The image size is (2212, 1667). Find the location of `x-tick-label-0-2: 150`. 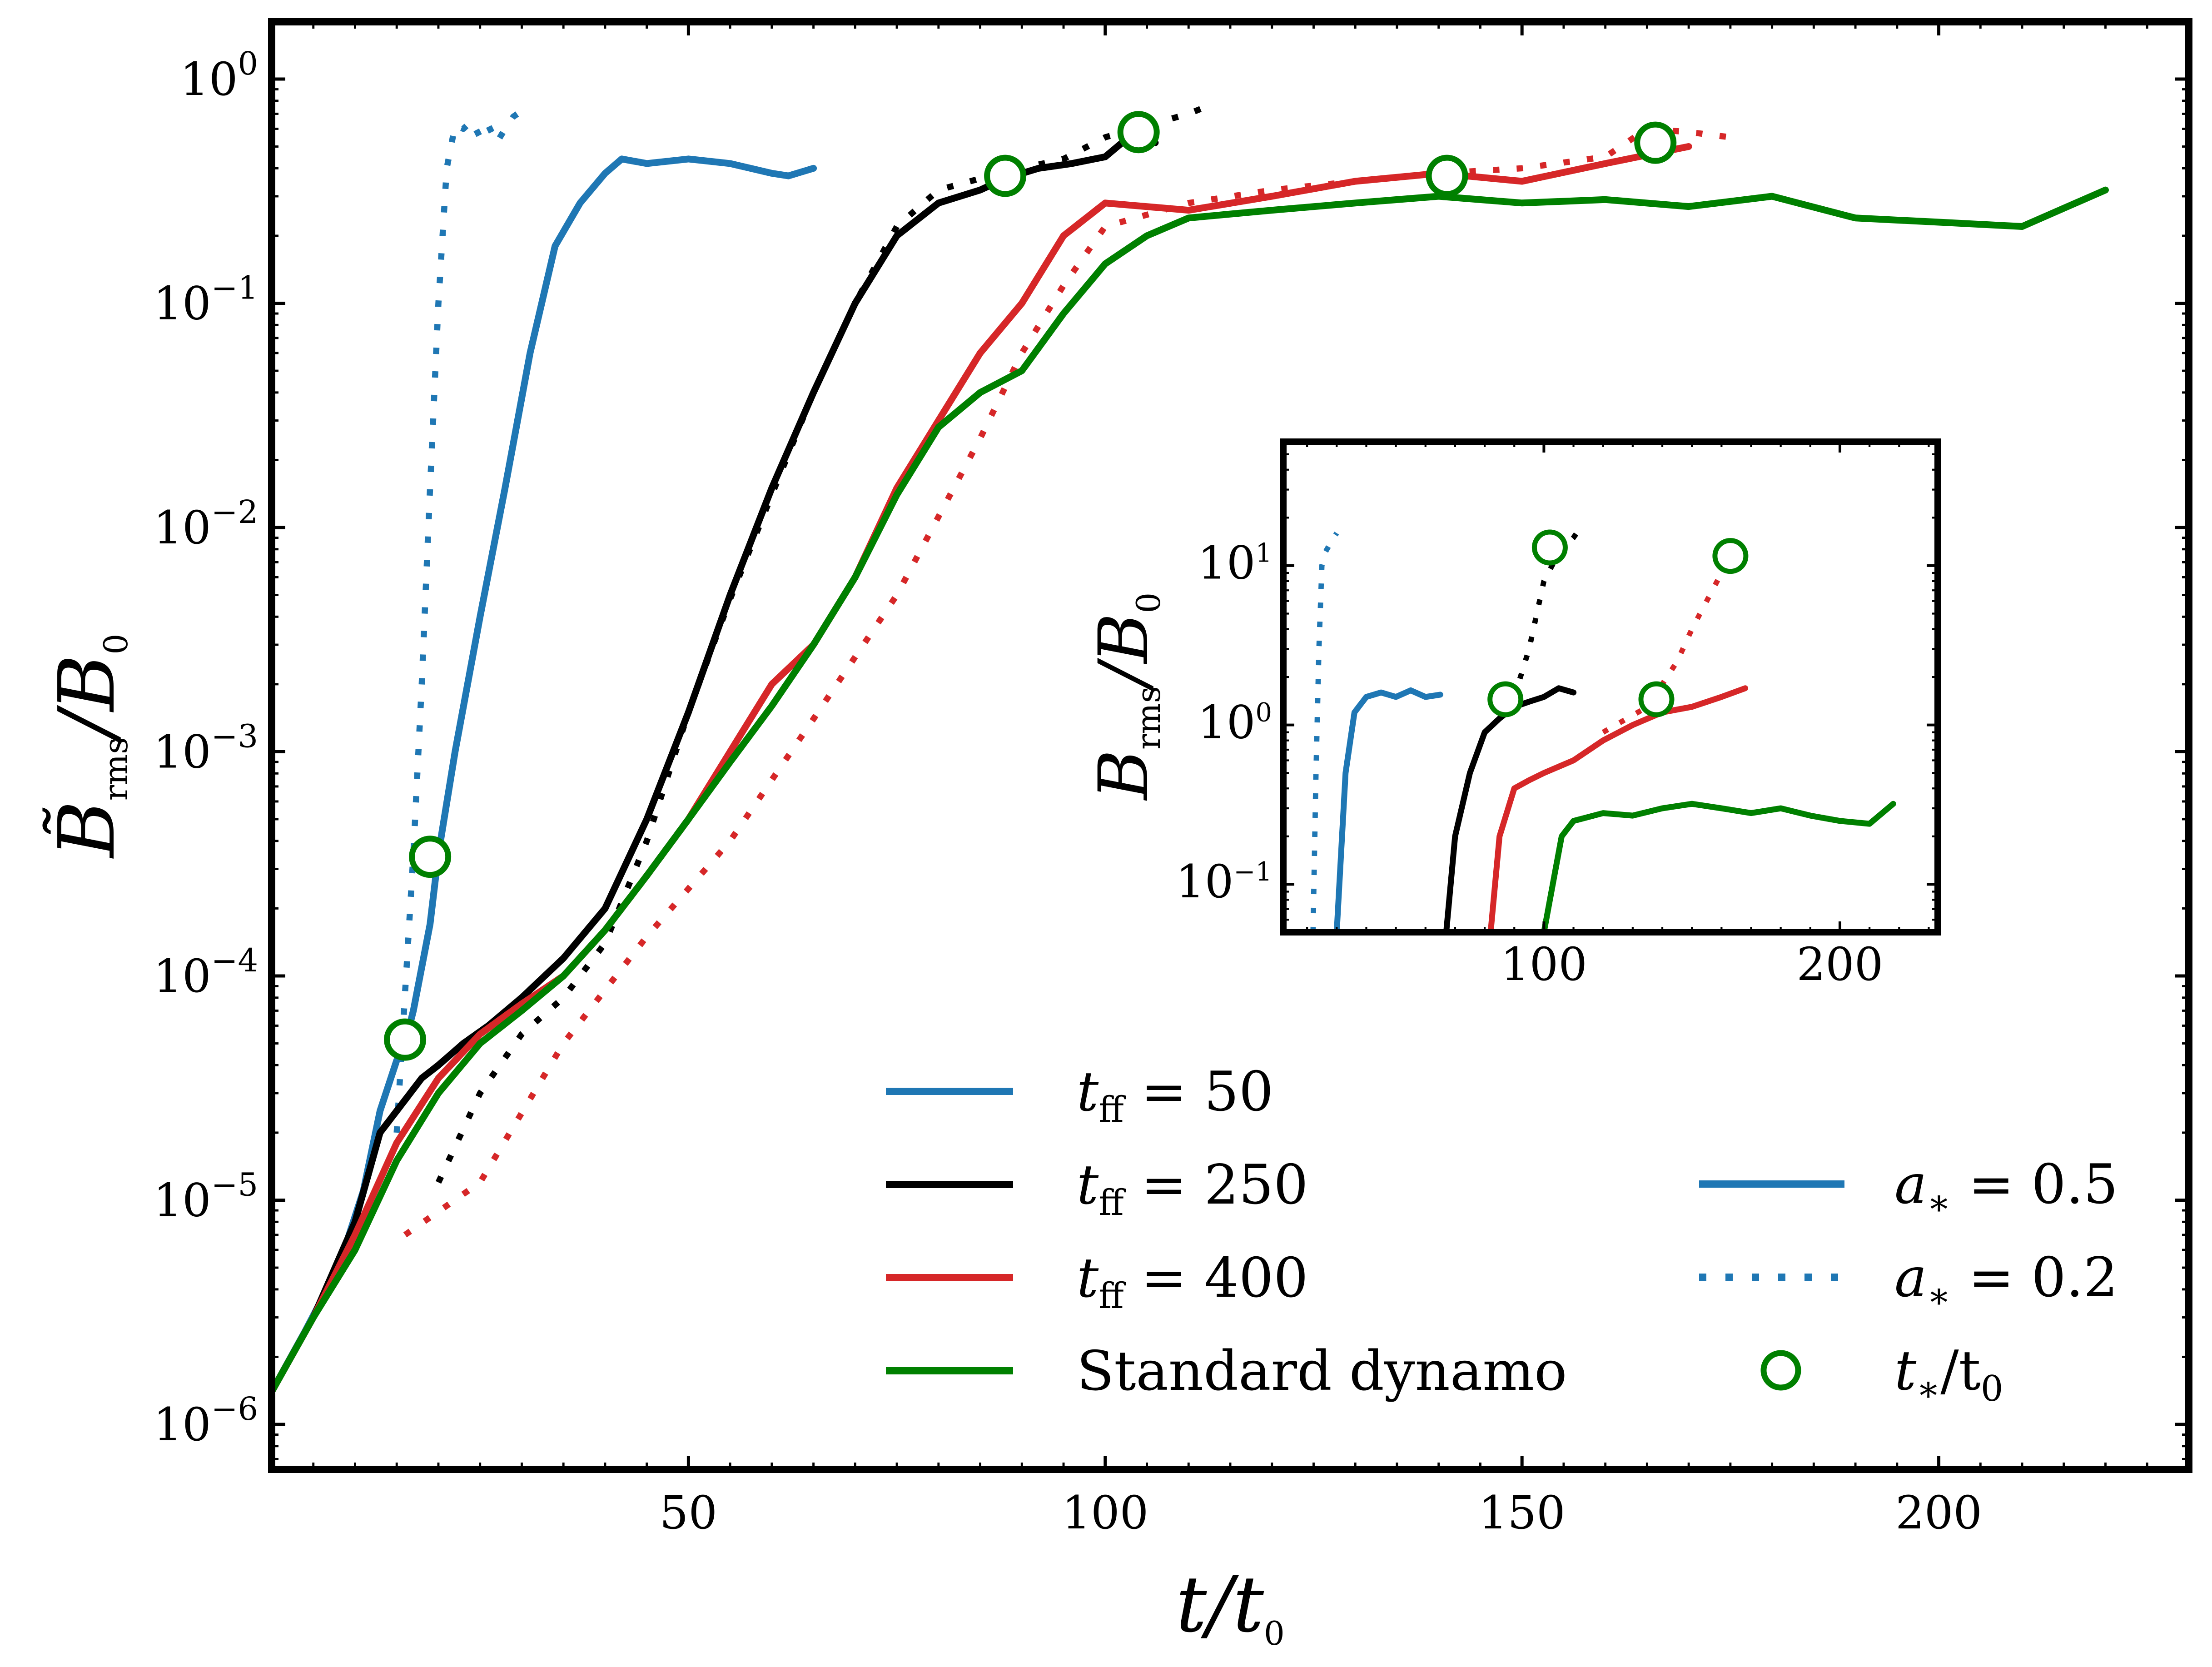

x-tick-label-0-2: 150 is located at coordinates (1523, 1512).